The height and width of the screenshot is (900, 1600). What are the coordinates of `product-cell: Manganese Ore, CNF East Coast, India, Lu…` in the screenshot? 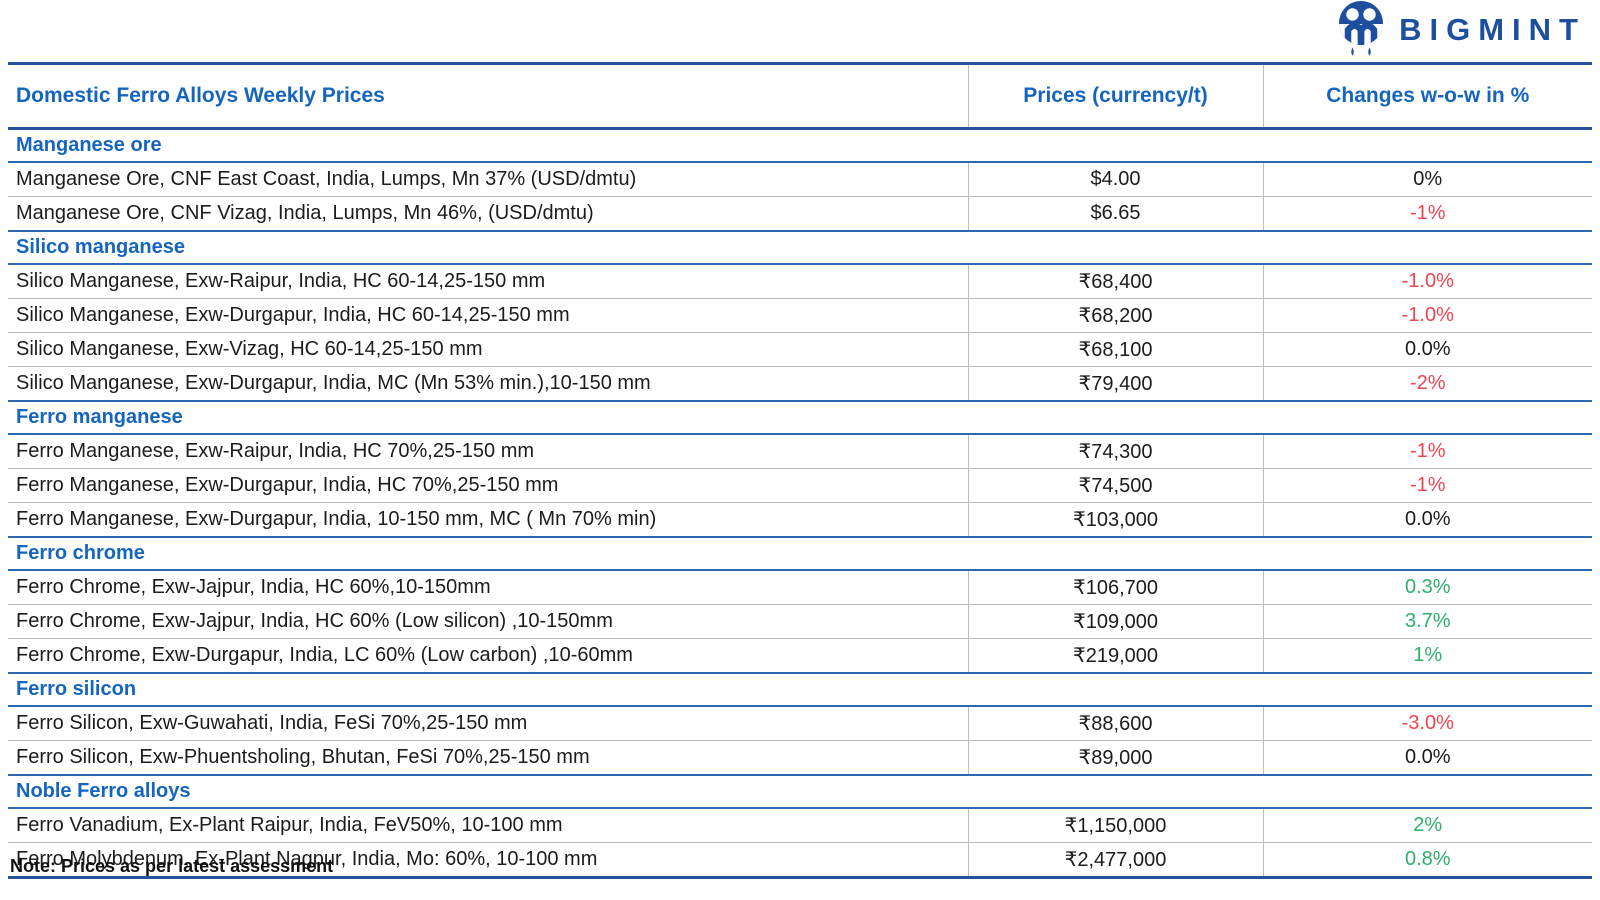 It's located at (488, 179).